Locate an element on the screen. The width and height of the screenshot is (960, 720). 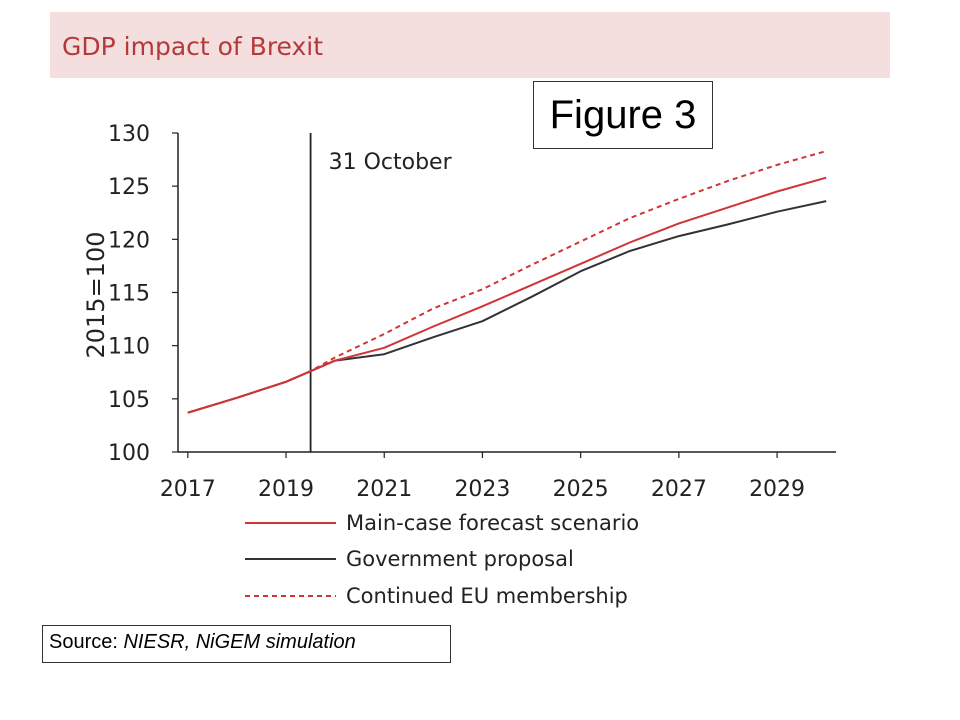
legend-label: Main-case forecast scenario is located at coordinates (492, 523).